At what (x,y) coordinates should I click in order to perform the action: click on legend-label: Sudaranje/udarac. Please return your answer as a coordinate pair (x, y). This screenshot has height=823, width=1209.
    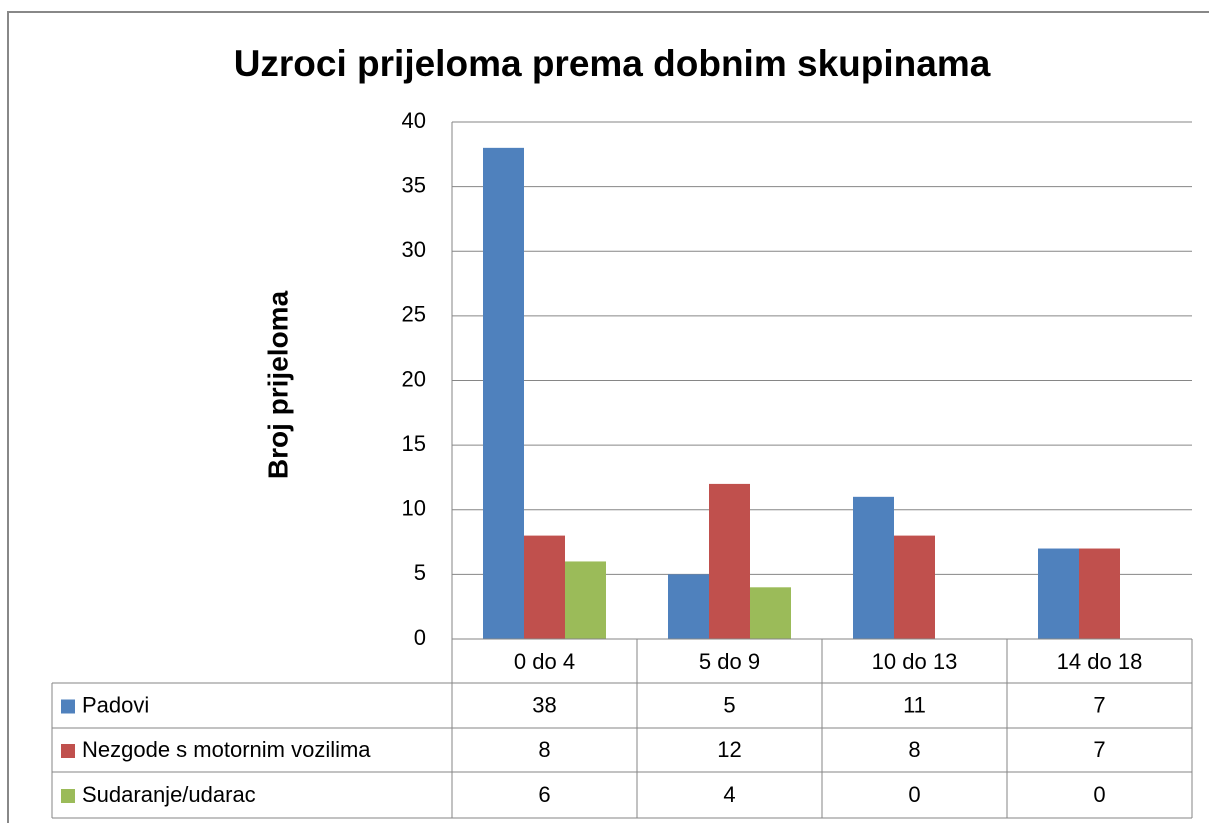
    Looking at the image, I should click on (169, 794).